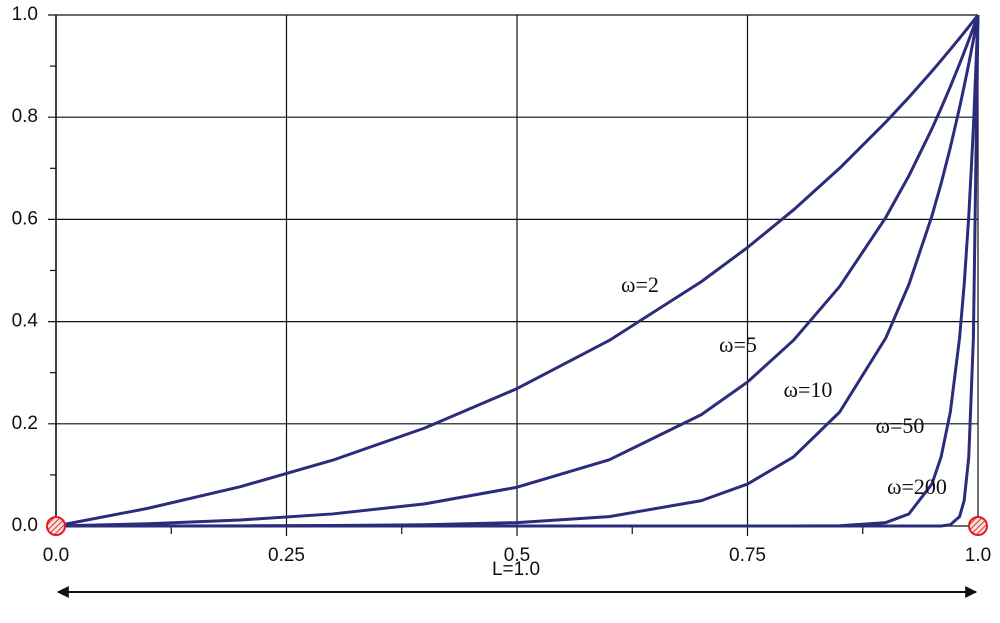 The height and width of the screenshot is (623, 1000). I want to click on y-tick-label: 1.0, so click(25, 14).